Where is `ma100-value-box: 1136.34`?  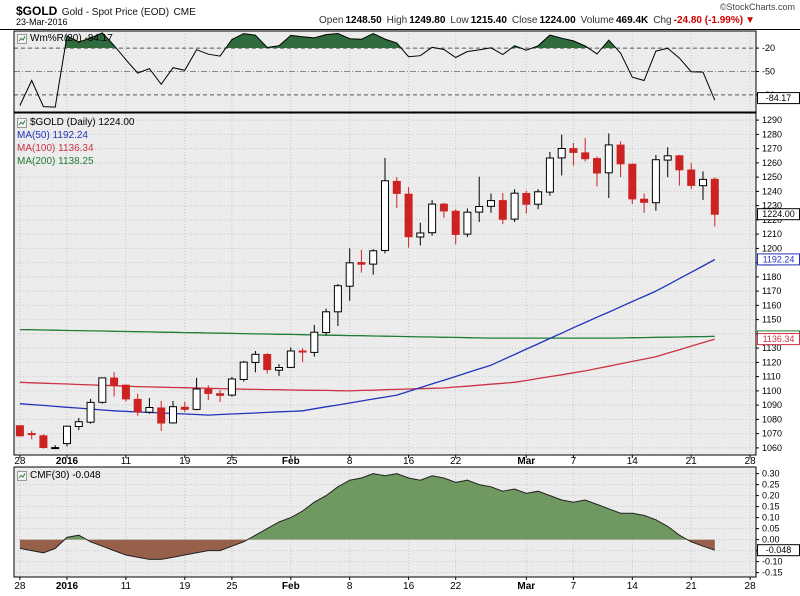
ma100-value-box: 1136.34 is located at coordinates (778, 339).